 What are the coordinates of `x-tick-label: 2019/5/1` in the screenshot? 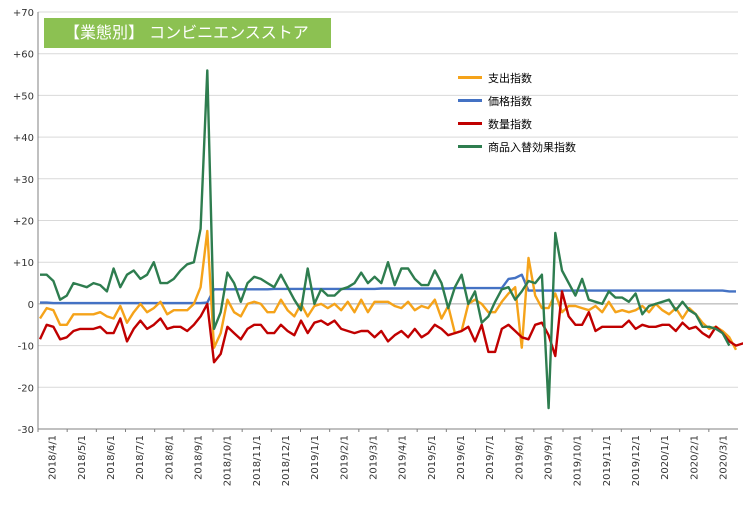 It's located at (432, 457).